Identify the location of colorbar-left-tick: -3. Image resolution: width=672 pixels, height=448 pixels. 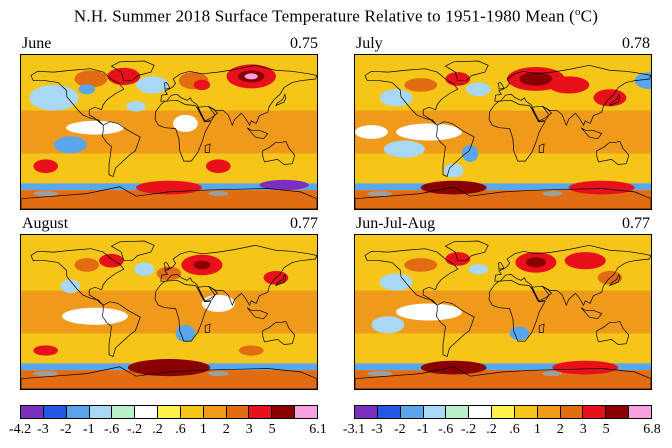
(43, 429).